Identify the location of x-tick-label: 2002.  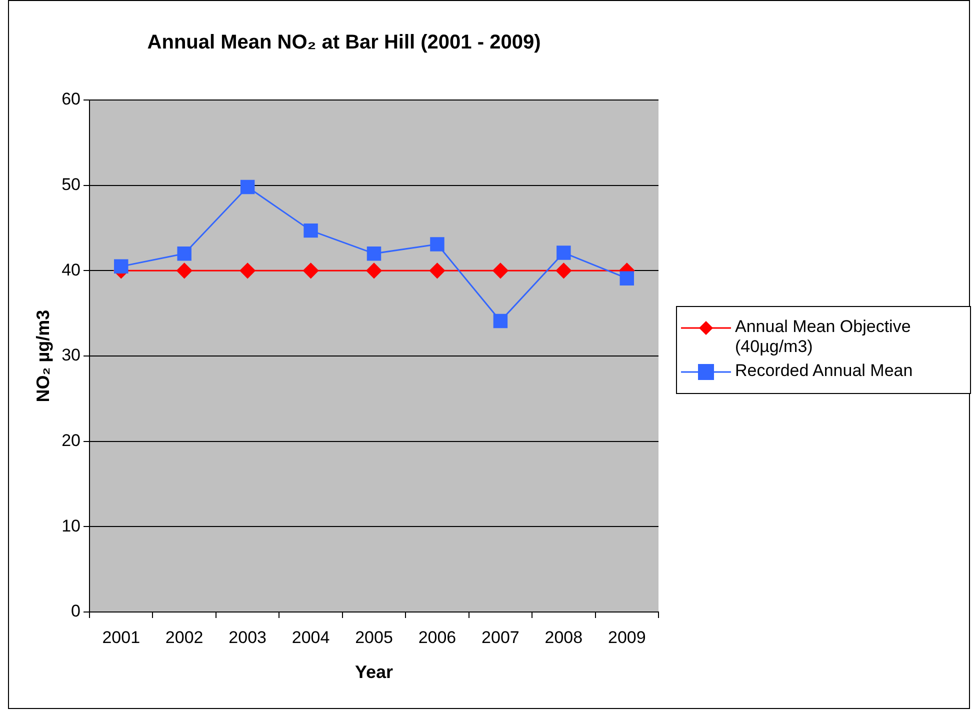
(184, 637).